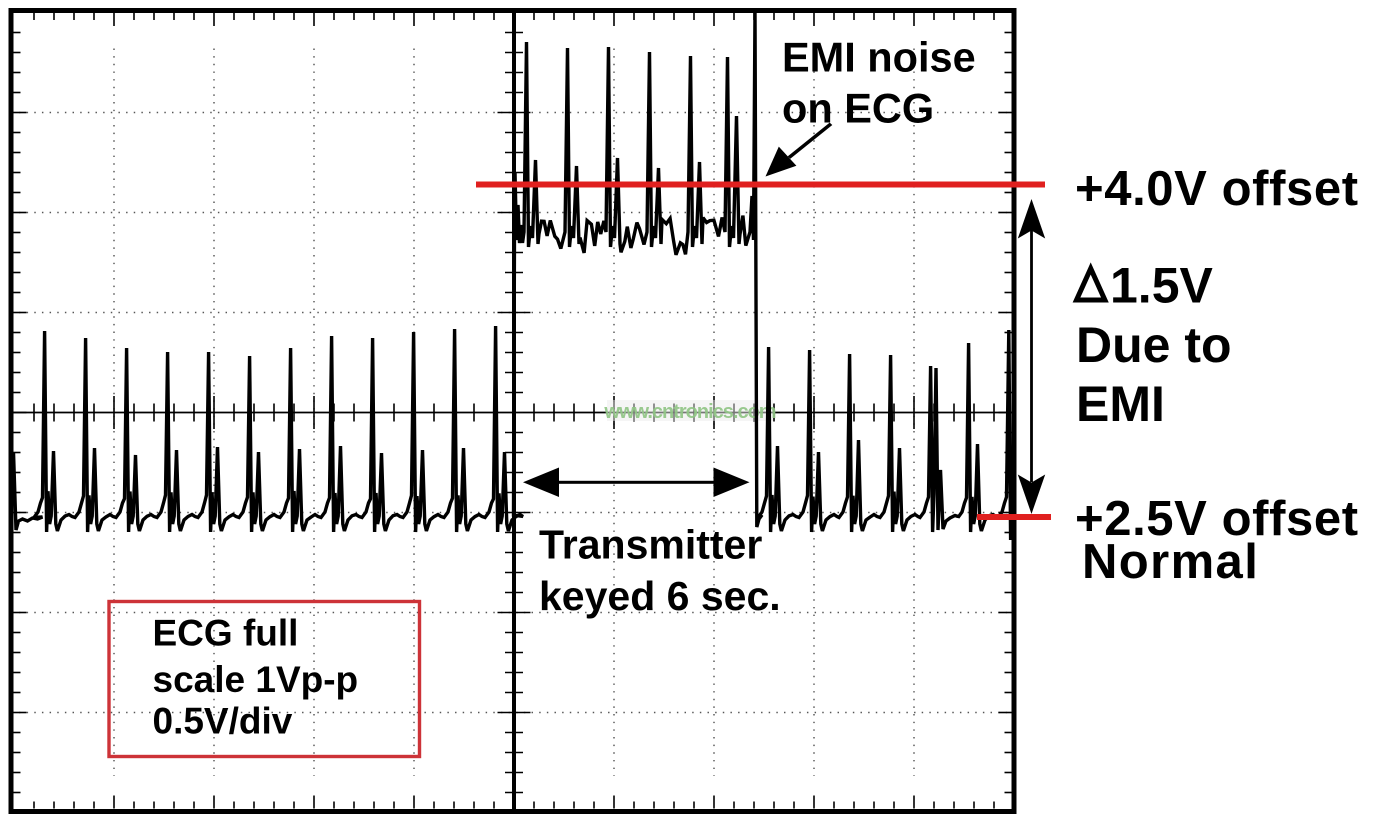  Describe the element at coordinates (858, 107) in the screenshot. I see `svg-text: on ECG` at that location.